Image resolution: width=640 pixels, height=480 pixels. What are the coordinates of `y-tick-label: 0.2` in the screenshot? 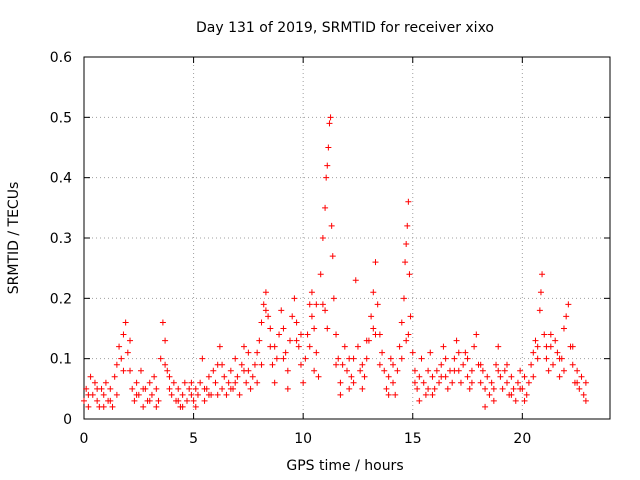 It's located at (61, 299).